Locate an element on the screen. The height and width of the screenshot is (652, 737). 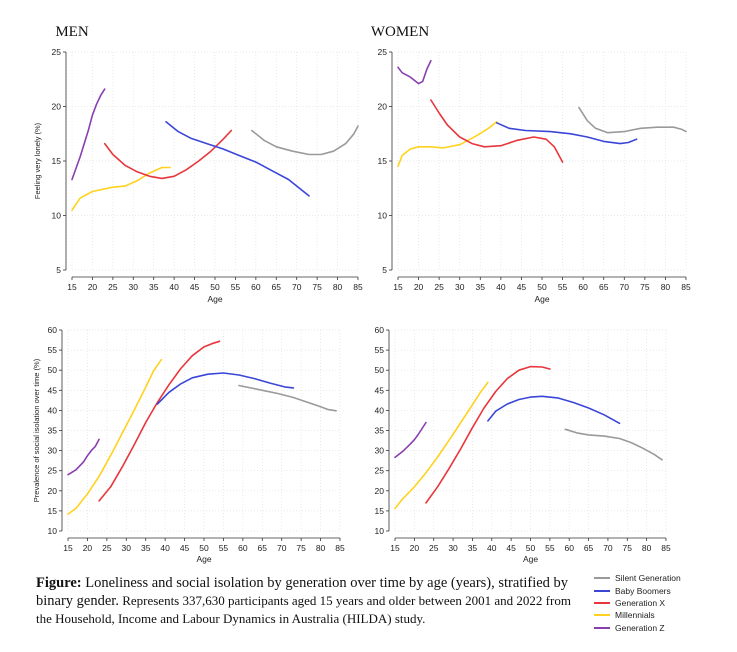
caption-label: Figure: is located at coordinates (59, 583).